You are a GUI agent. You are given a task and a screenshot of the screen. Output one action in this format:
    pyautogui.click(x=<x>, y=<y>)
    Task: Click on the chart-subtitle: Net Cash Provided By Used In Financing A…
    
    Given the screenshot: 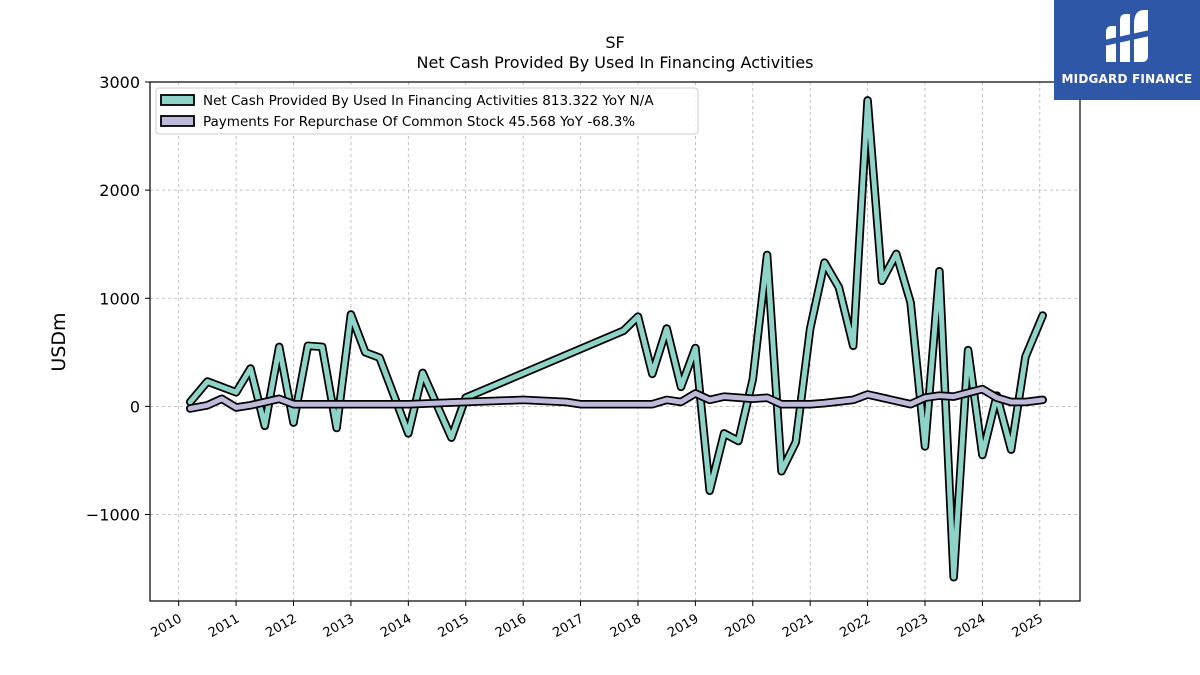 What is the action you would take?
    pyautogui.click(x=614, y=62)
    